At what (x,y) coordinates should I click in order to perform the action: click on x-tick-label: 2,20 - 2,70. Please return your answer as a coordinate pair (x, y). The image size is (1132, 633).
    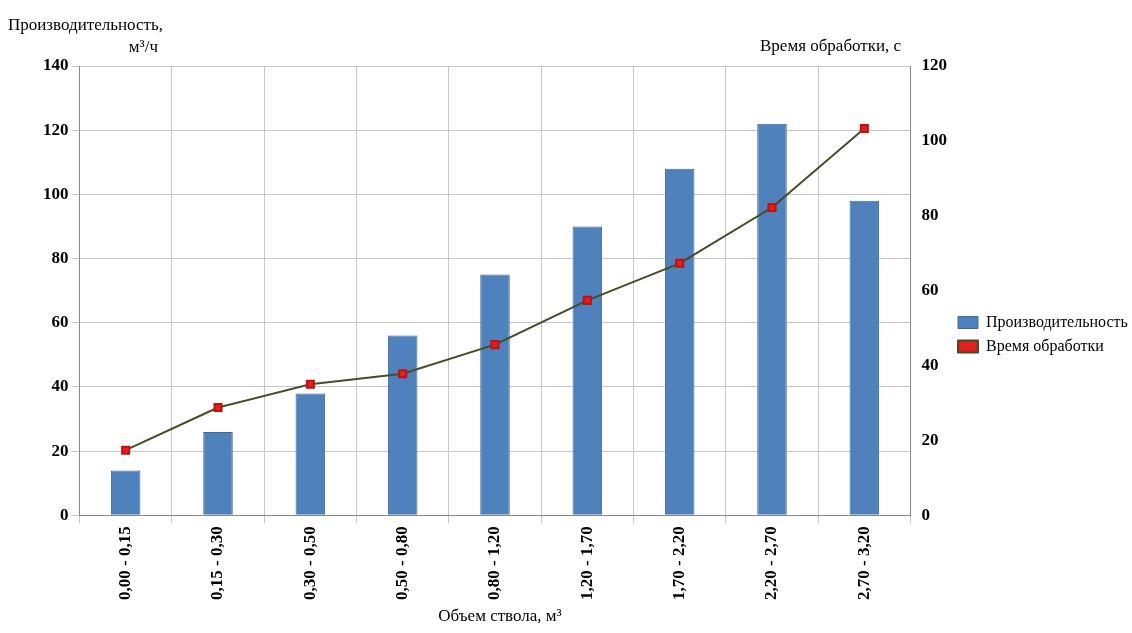
    Looking at the image, I should click on (771, 563).